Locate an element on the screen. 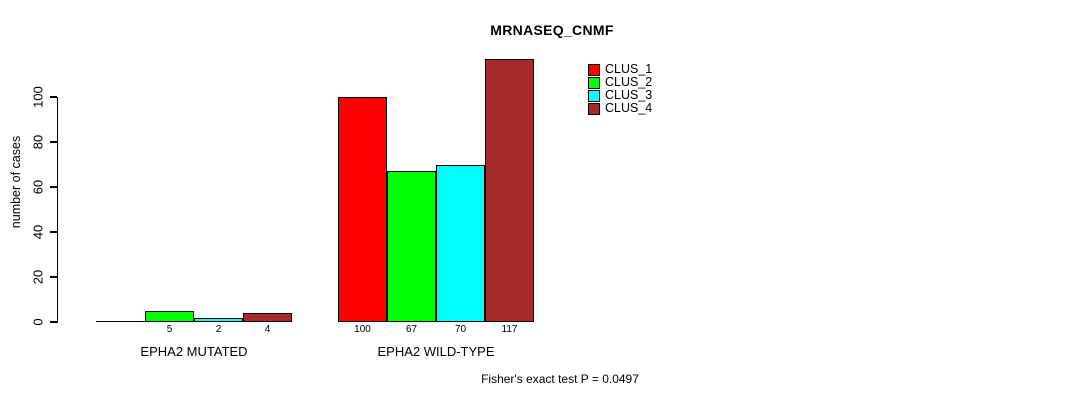  legend-item-clus-3: CLUS_3 is located at coordinates (620, 95).